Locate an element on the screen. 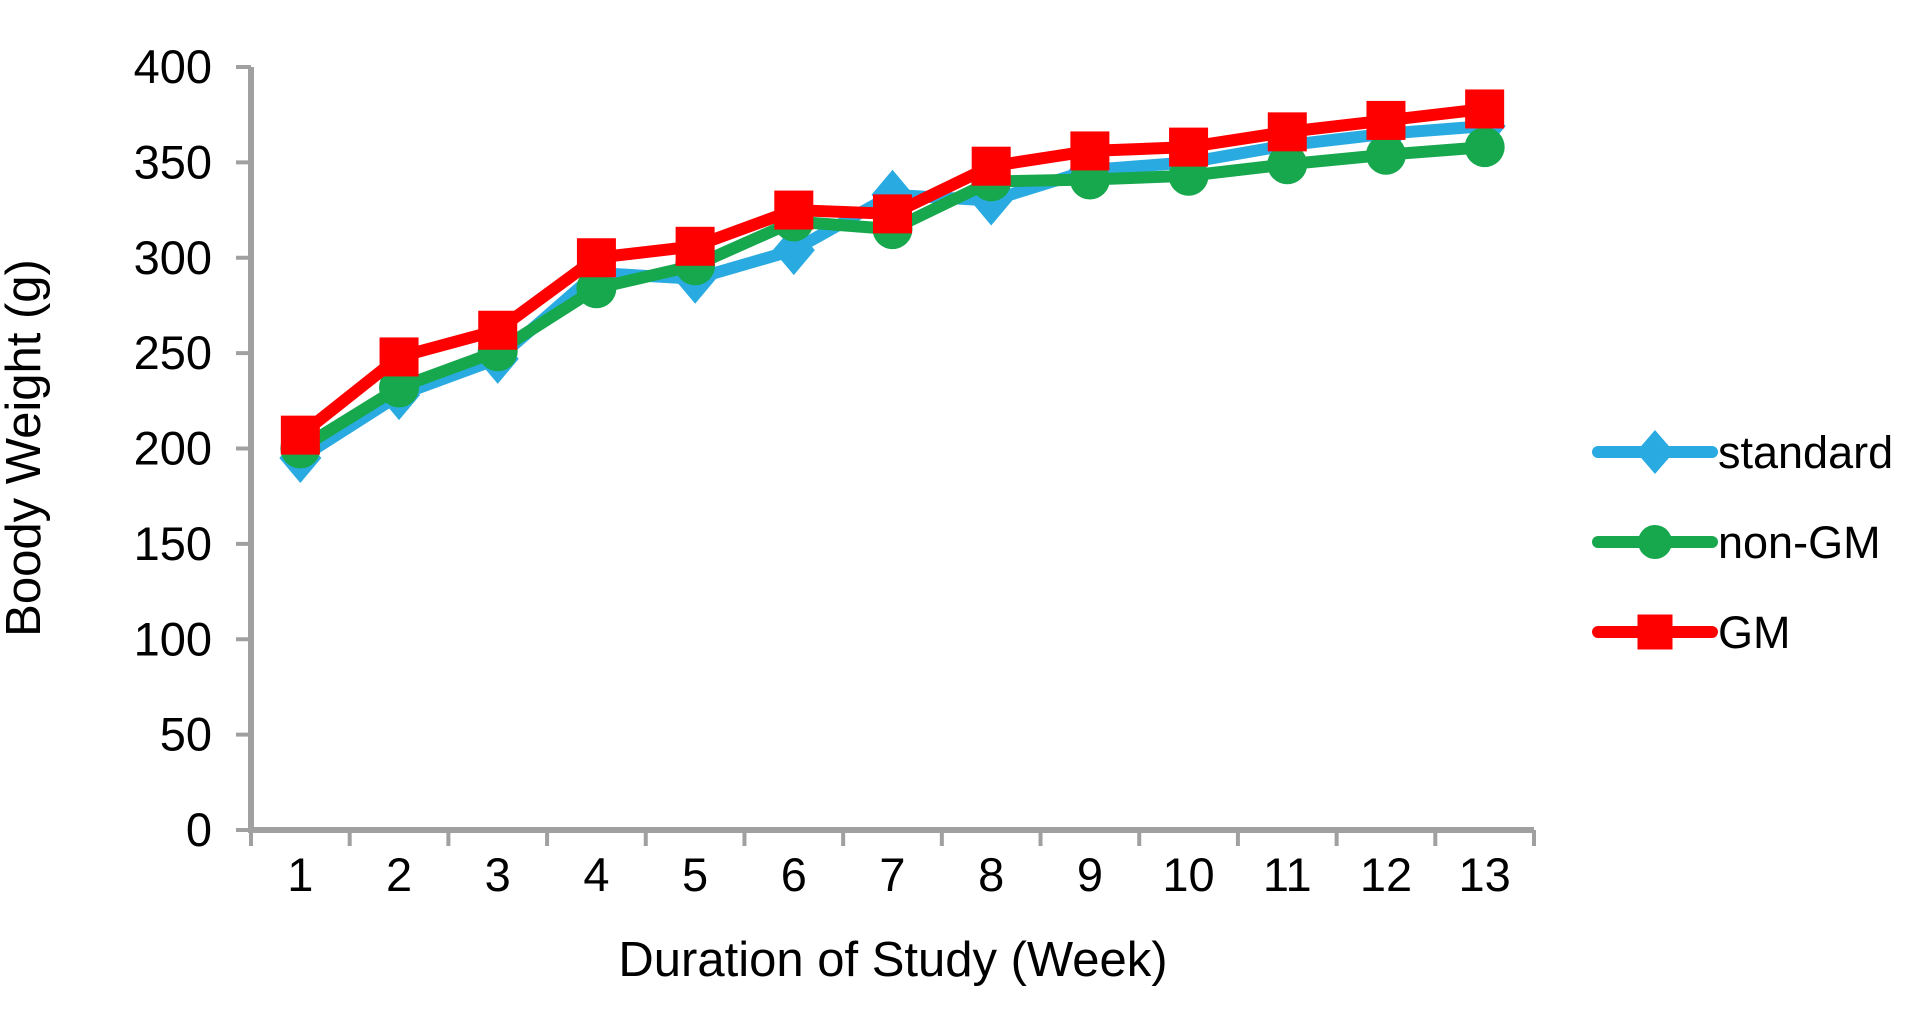  x-tick-label: 1 is located at coordinates (300, 874).